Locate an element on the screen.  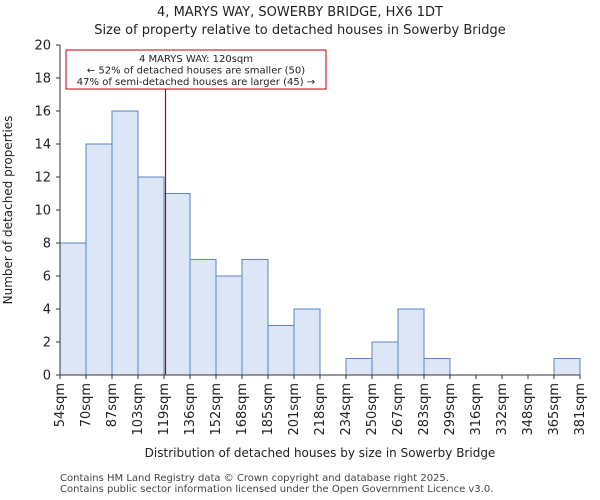
bar-283sqm is located at coordinates (437, 367).